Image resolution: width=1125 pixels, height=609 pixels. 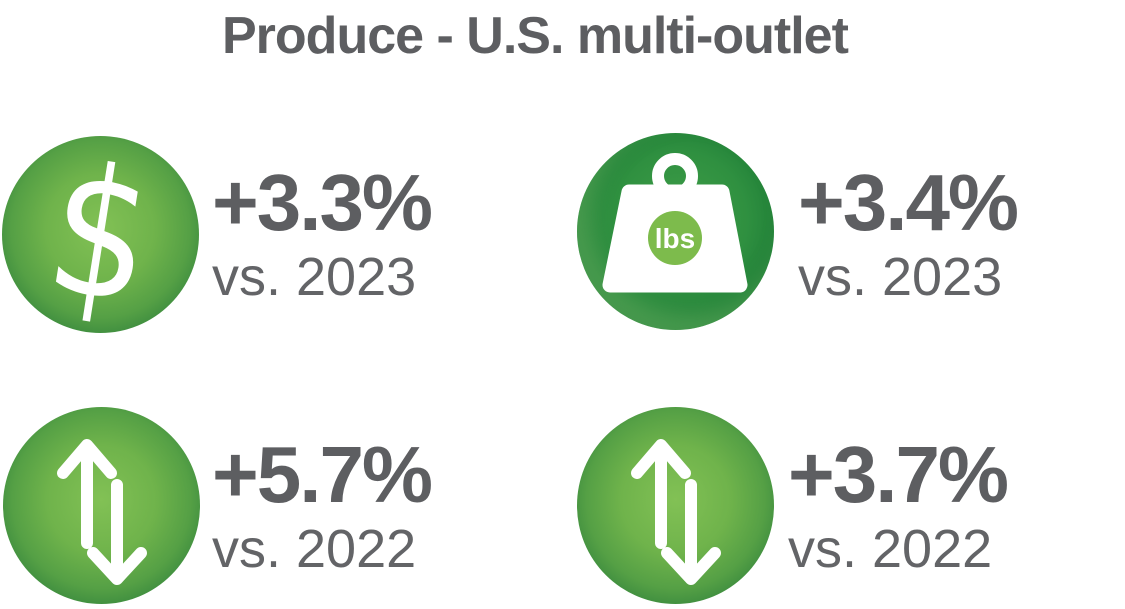 What do you see at coordinates (322, 474) in the screenshot?
I see `stat-value: +5.7%` at bounding box center [322, 474].